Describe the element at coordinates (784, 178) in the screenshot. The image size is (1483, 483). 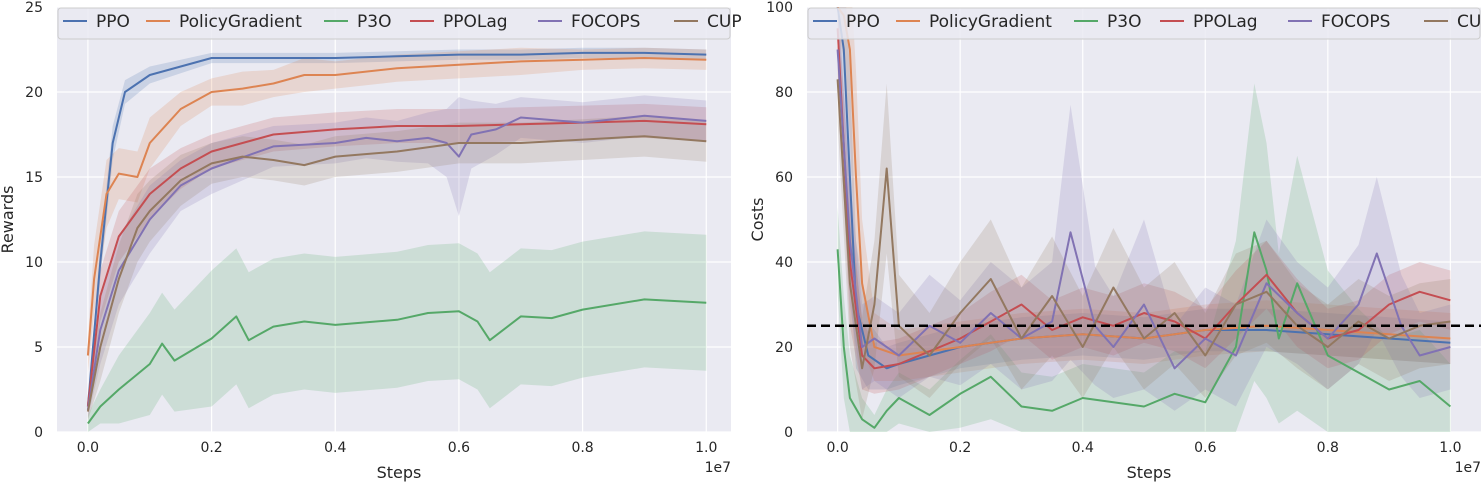
I see `y-tick-label: 60` at that location.